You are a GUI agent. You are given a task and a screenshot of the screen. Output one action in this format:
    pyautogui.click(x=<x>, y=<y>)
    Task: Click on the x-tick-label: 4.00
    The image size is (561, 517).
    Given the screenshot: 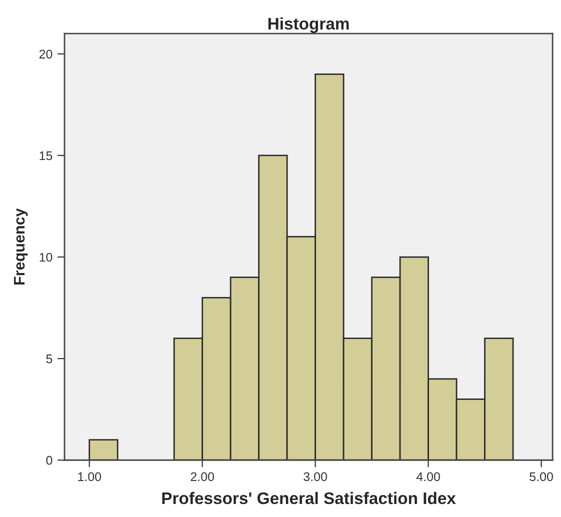 What is the action you would take?
    pyautogui.click(x=428, y=477)
    